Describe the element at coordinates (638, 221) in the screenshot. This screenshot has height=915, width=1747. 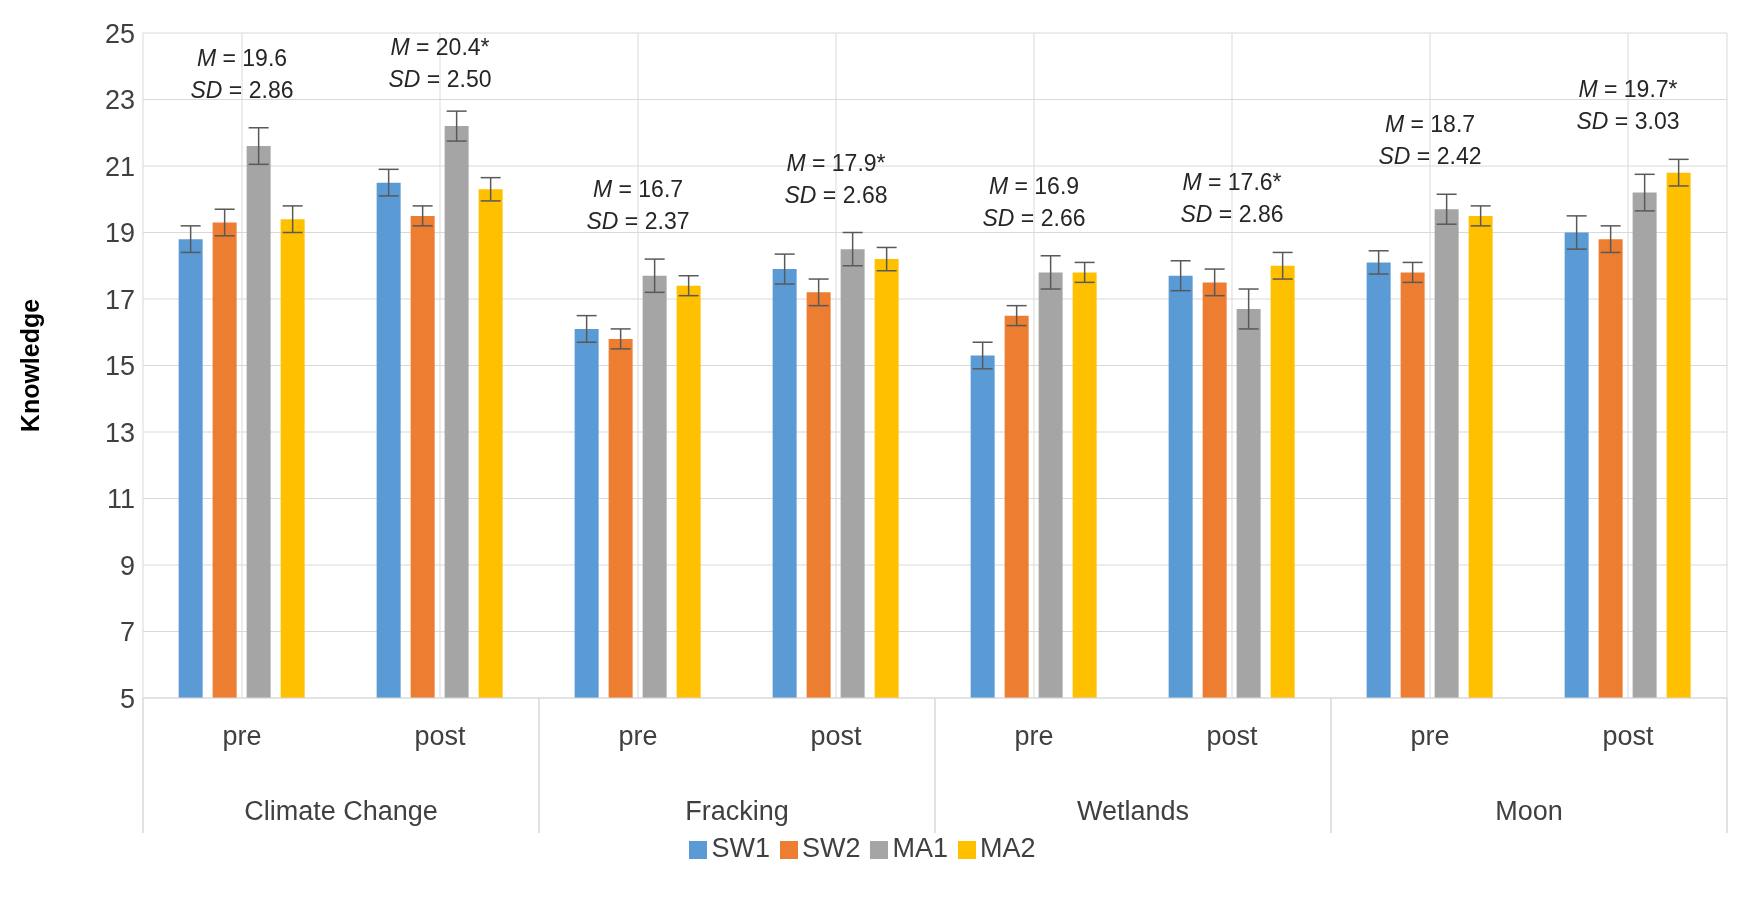
I see `annotation: SD = 2.37` at that location.